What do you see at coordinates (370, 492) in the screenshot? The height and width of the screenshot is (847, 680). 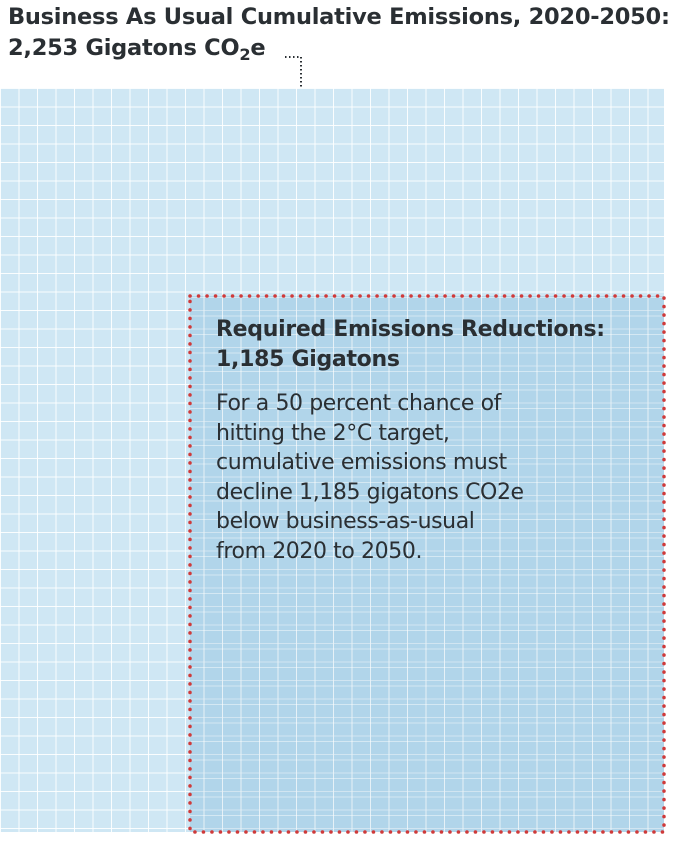 I see `description-line: decline 1,185 gigatons CO2e` at bounding box center [370, 492].